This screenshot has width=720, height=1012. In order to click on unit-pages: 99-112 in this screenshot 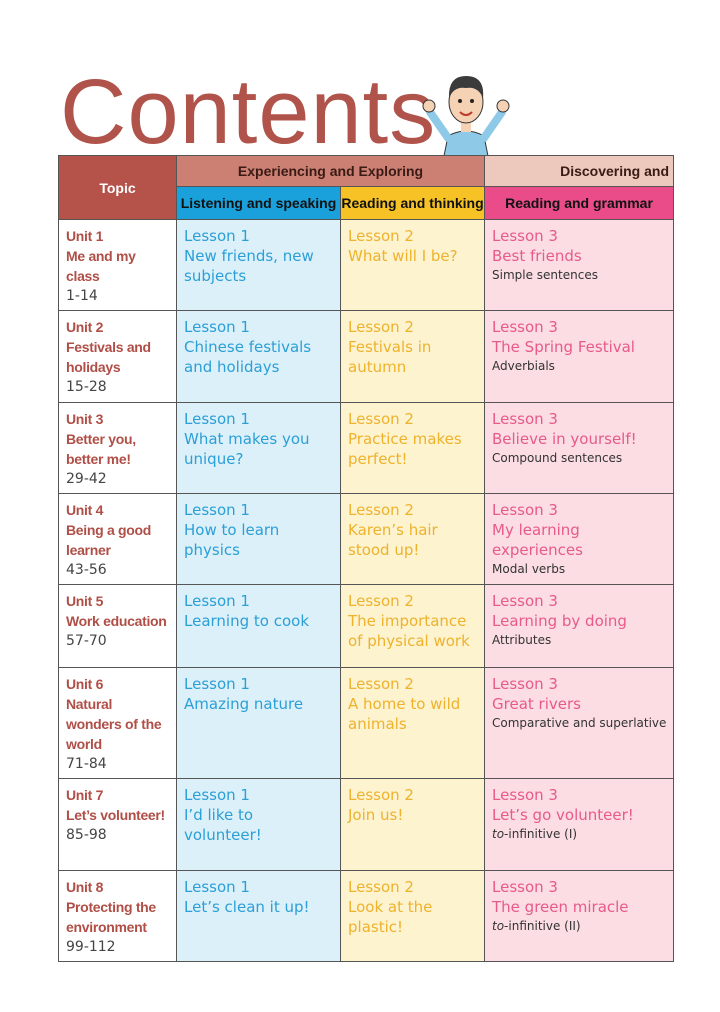, I will do `click(91, 947)`.